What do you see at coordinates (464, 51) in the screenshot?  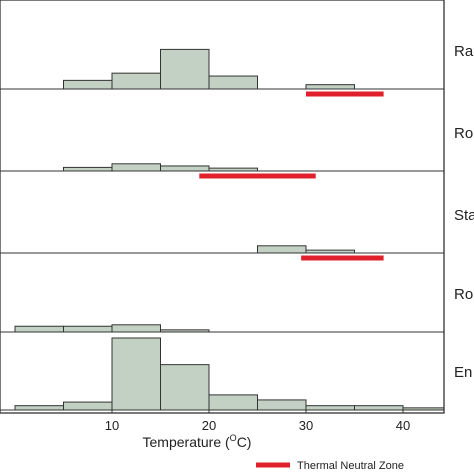 I see `panel-label: Ra` at bounding box center [464, 51].